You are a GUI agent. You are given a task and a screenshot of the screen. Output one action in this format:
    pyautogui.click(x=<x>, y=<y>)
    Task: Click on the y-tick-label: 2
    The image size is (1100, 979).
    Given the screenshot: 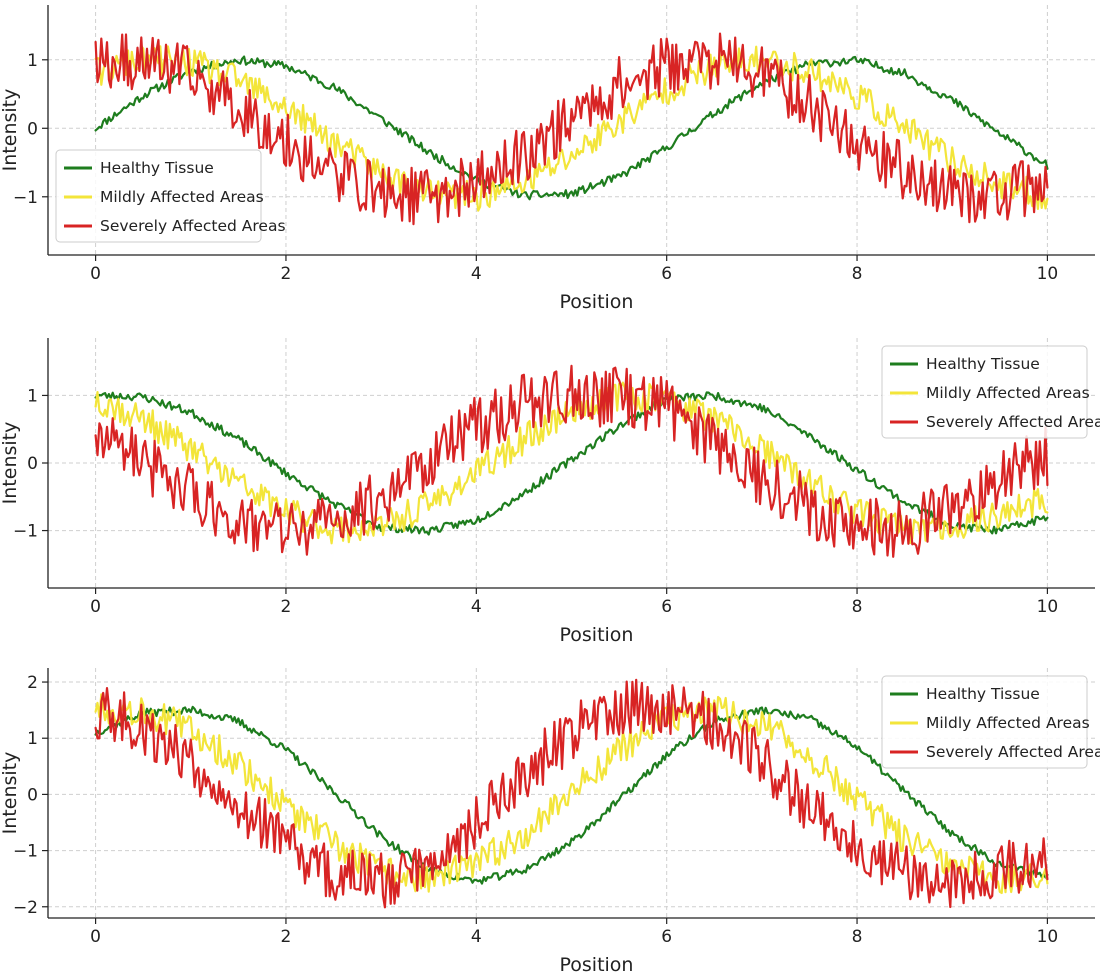 What is the action you would take?
    pyautogui.click(x=32, y=683)
    